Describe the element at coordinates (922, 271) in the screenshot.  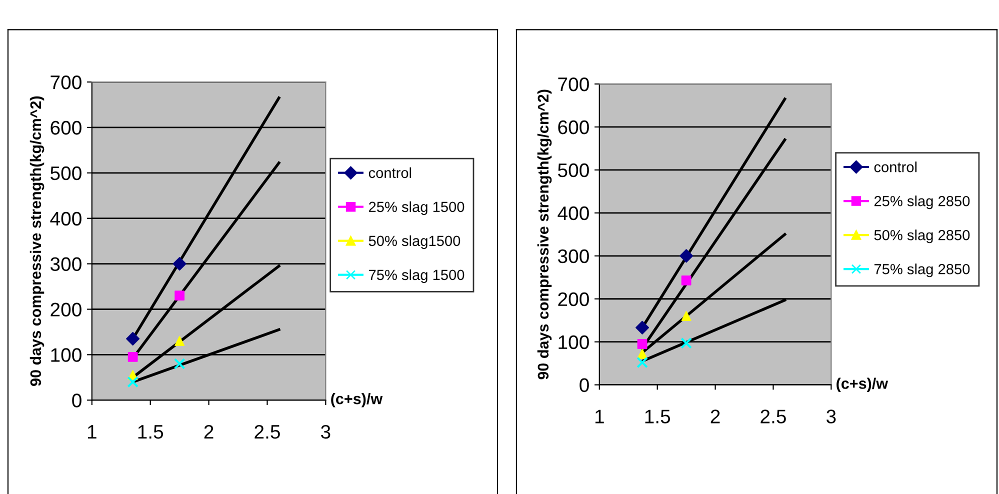
I see `legend-label: 75% slag 2850` at that location.